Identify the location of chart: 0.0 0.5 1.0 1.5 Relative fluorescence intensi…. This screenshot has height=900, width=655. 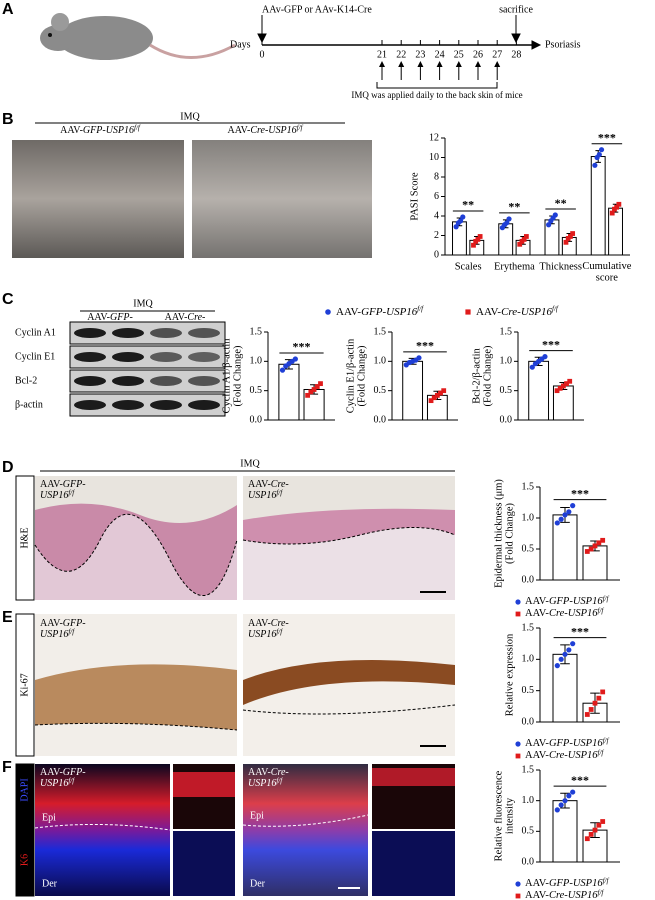
(556, 832).